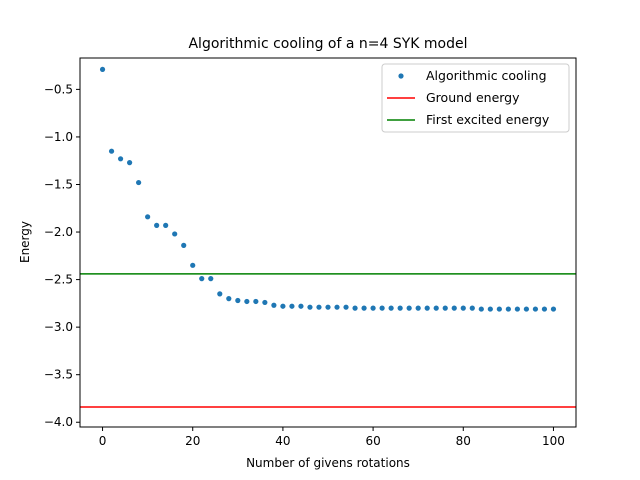 The height and width of the screenshot is (480, 640). Describe the element at coordinates (58, 422) in the screenshot. I see `y-tick-label: −4.0` at that location.